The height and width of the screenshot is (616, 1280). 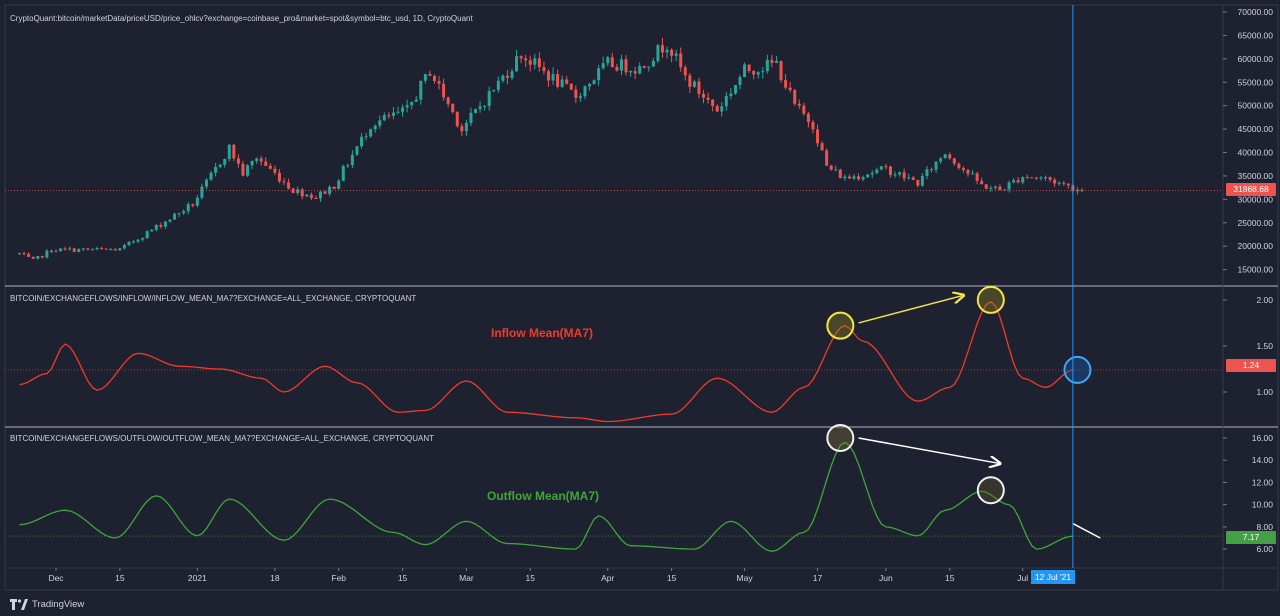 What do you see at coordinates (1256, 82) in the screenshot?
I see `price-y-tick-label: 55000.00` at bounding box center [1256, 82].